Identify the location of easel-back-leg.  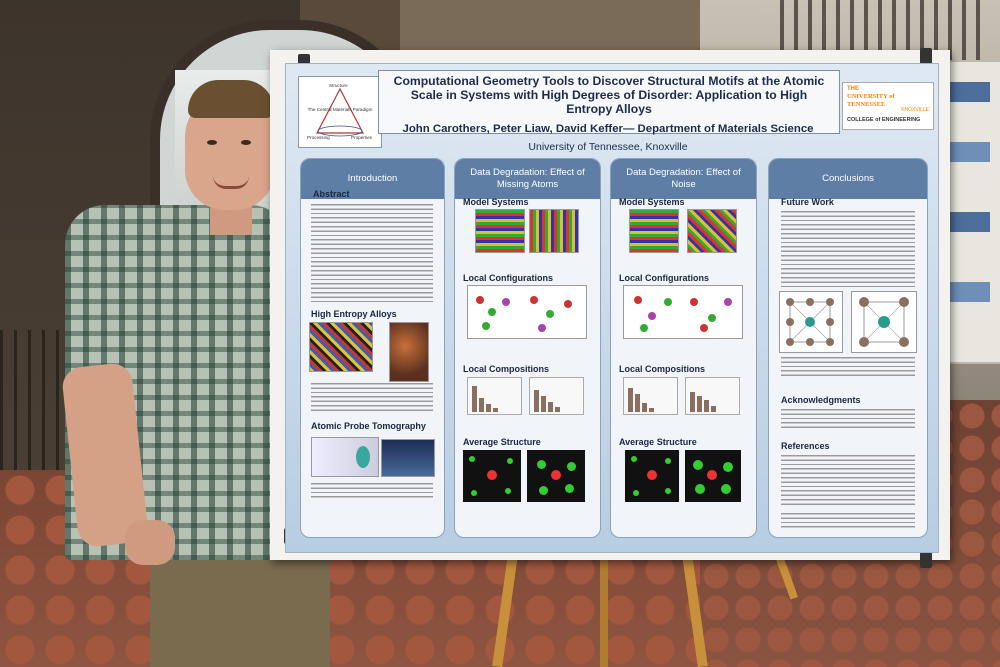
(604, 593).